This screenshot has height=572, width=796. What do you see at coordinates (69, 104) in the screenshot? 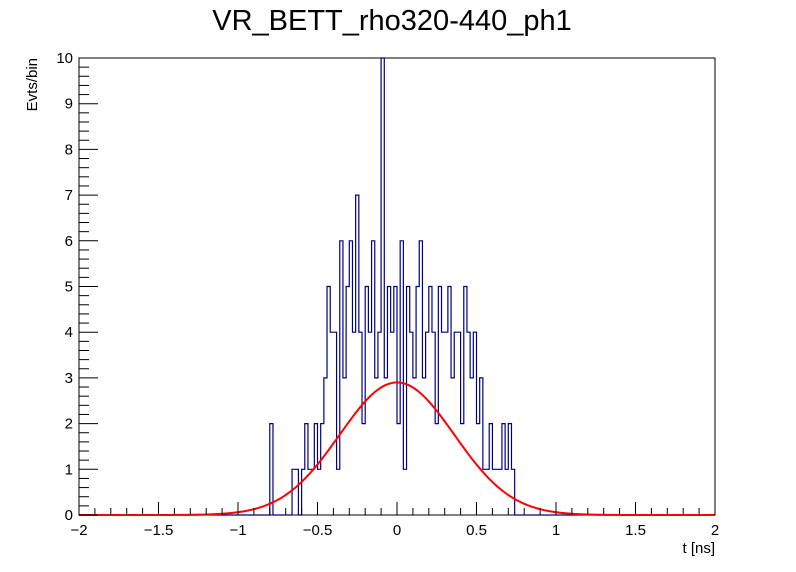
I see `y-tick-label: 9` at bounding box center [69, 104].